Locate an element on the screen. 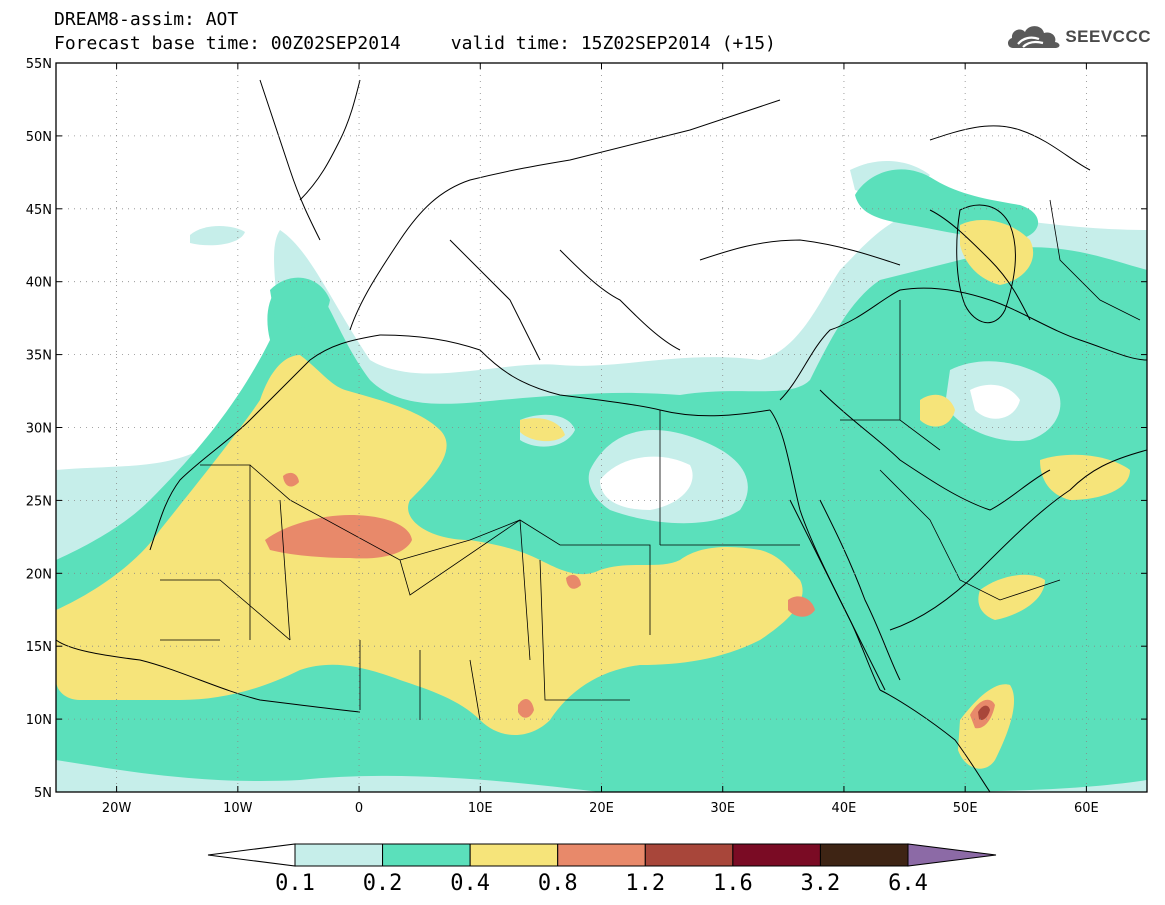 Image resolution: width=1165 pixels, height=905 pixels. colorbar-under-arrow is located at coordinates (251, 855).